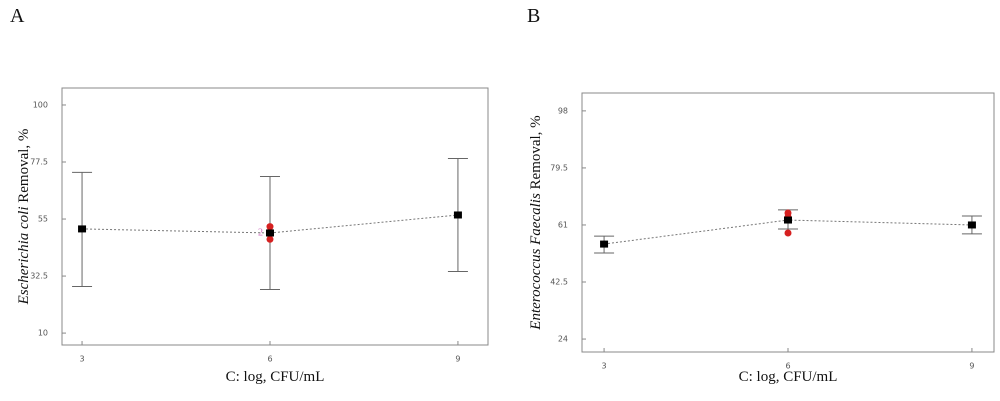 This screenshot has height=401, width=1000. Describe the element at coordinates (563, 110) in the screenshot. I see `y-tick-label: 98` at that location.